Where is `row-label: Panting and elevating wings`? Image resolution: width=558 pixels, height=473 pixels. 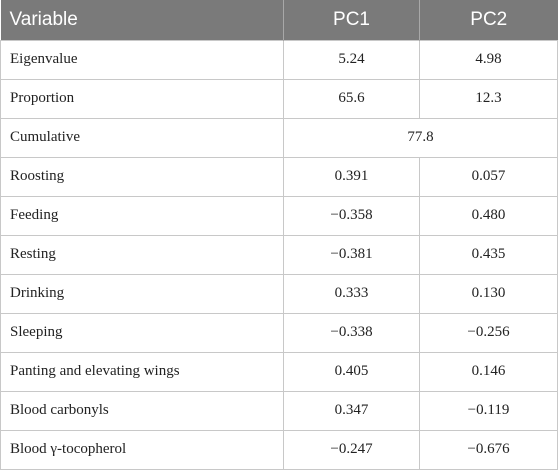
row-label: Panting and elevating wings is located at coordinates (142, 371).